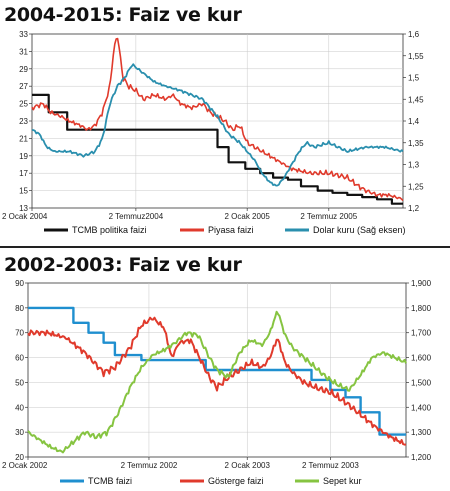  I want to click on y-tick-label-right: 1,2, so click(414, 208).